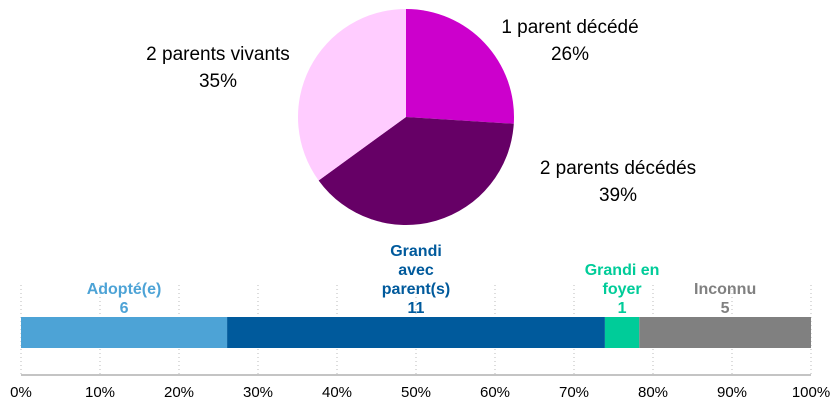 This screenshot has height=406, width=835. I want to click on segment-label: Adopté(e) 6, so click(124, 299).